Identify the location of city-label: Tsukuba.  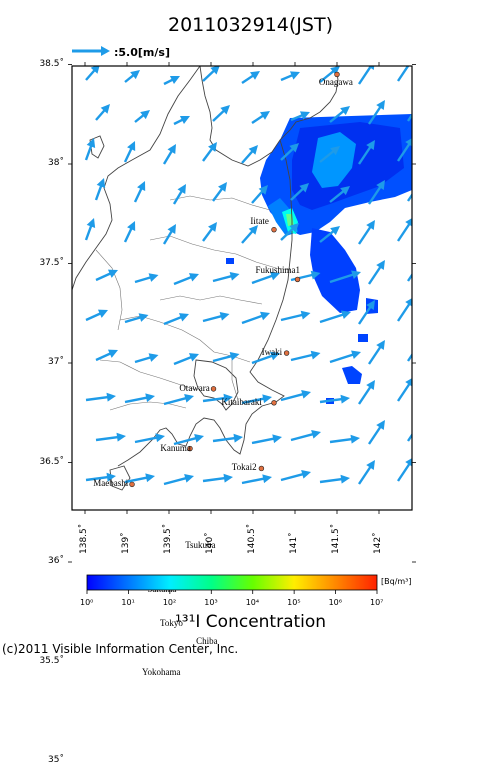
(200, 545).